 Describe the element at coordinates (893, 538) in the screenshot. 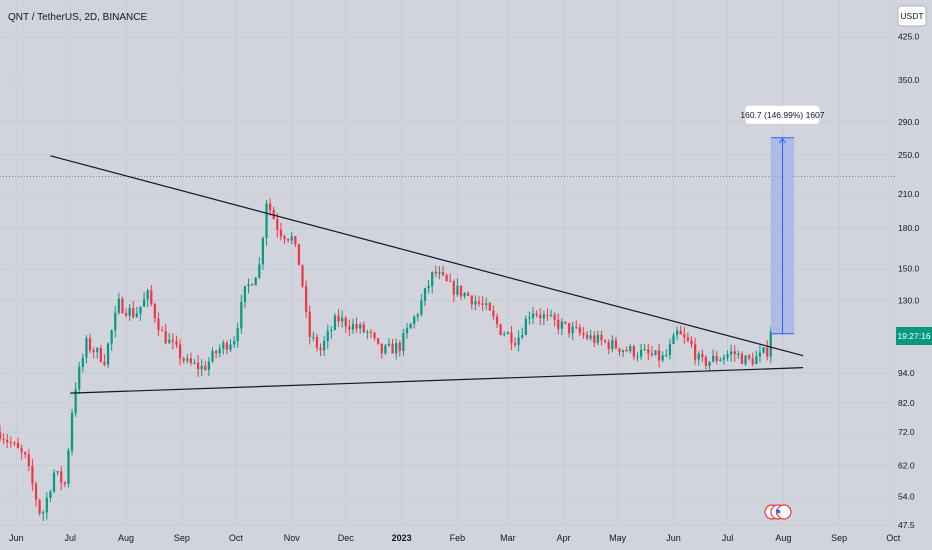

I see `time-tick-label: Oct` at that location.